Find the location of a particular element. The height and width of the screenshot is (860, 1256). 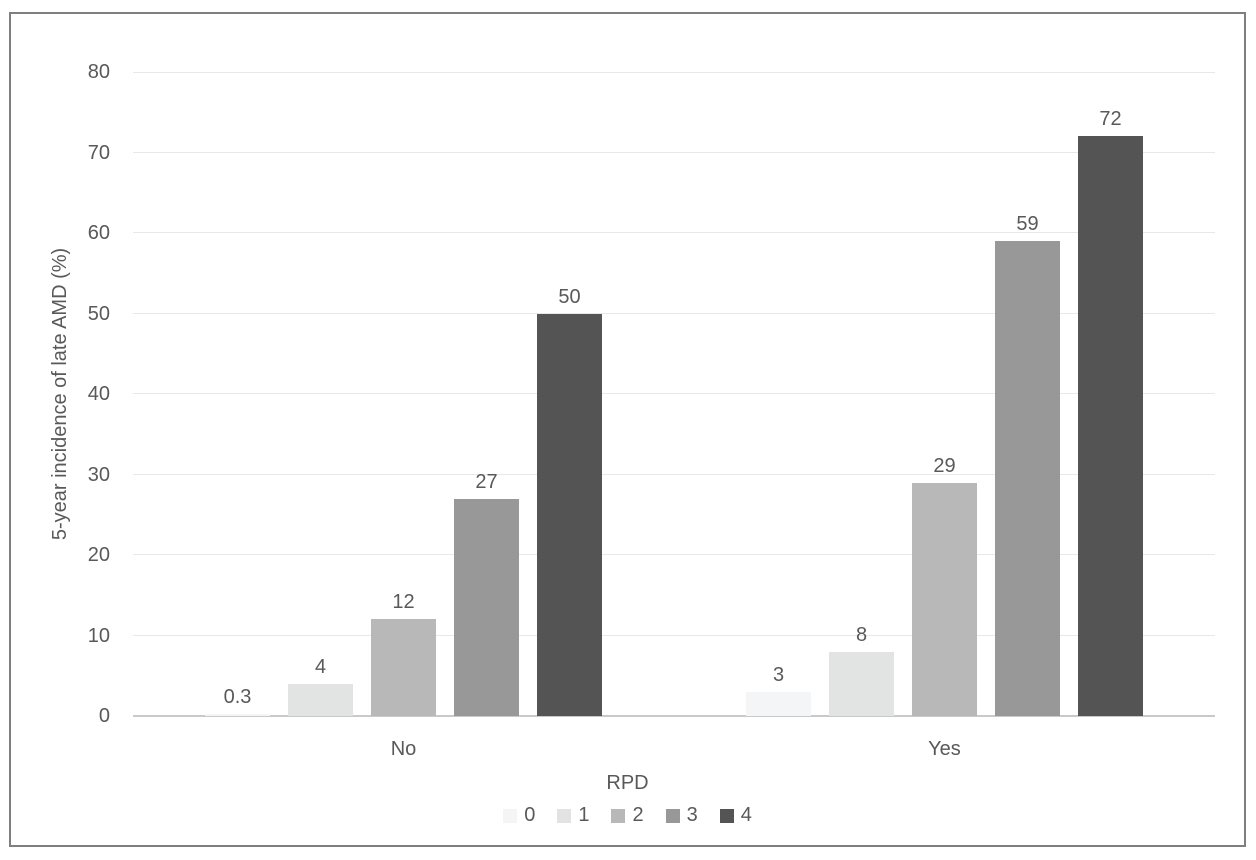

legend: 0 1 2 3 4 is located at coordinates (627, 815).